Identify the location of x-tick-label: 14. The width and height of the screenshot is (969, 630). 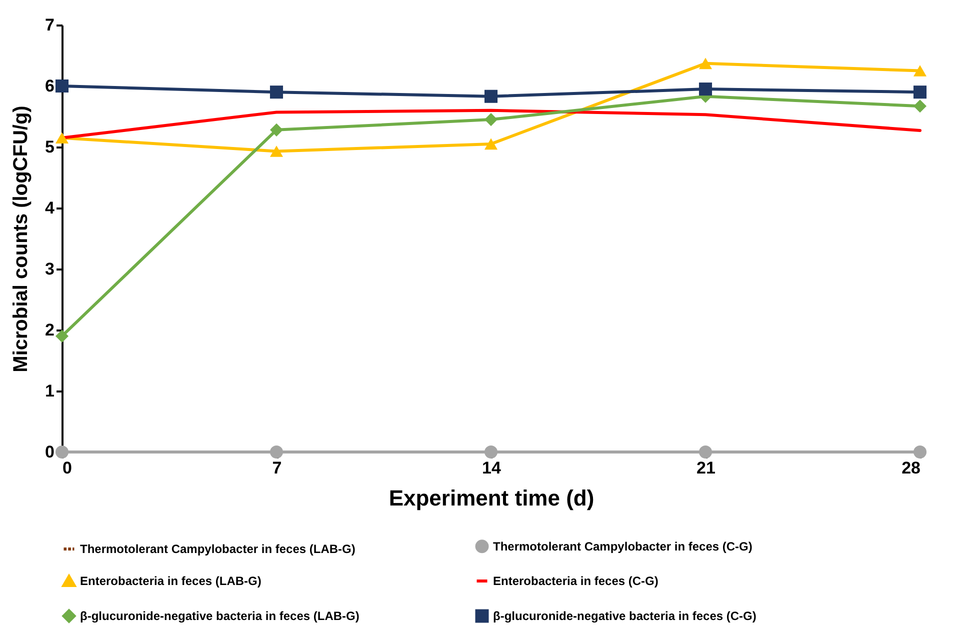
(492, 468).